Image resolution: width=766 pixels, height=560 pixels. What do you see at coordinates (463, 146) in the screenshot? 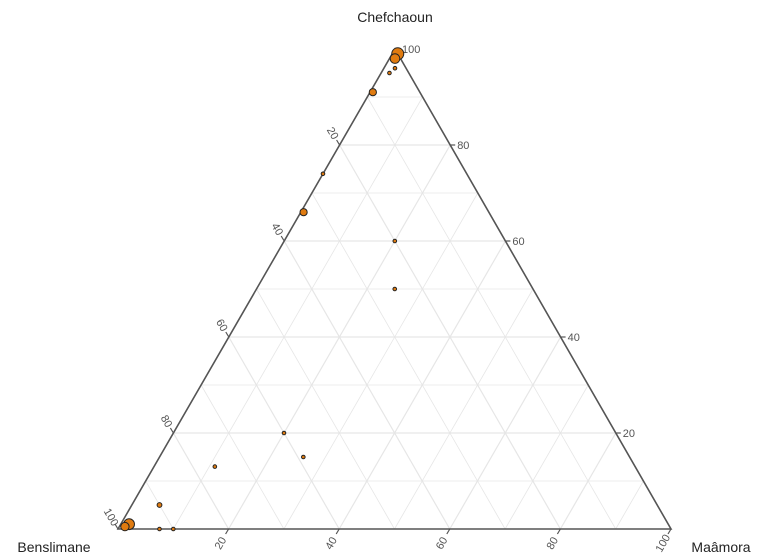
I see `tick-label-right: 80` at bounding box center [463, 146].